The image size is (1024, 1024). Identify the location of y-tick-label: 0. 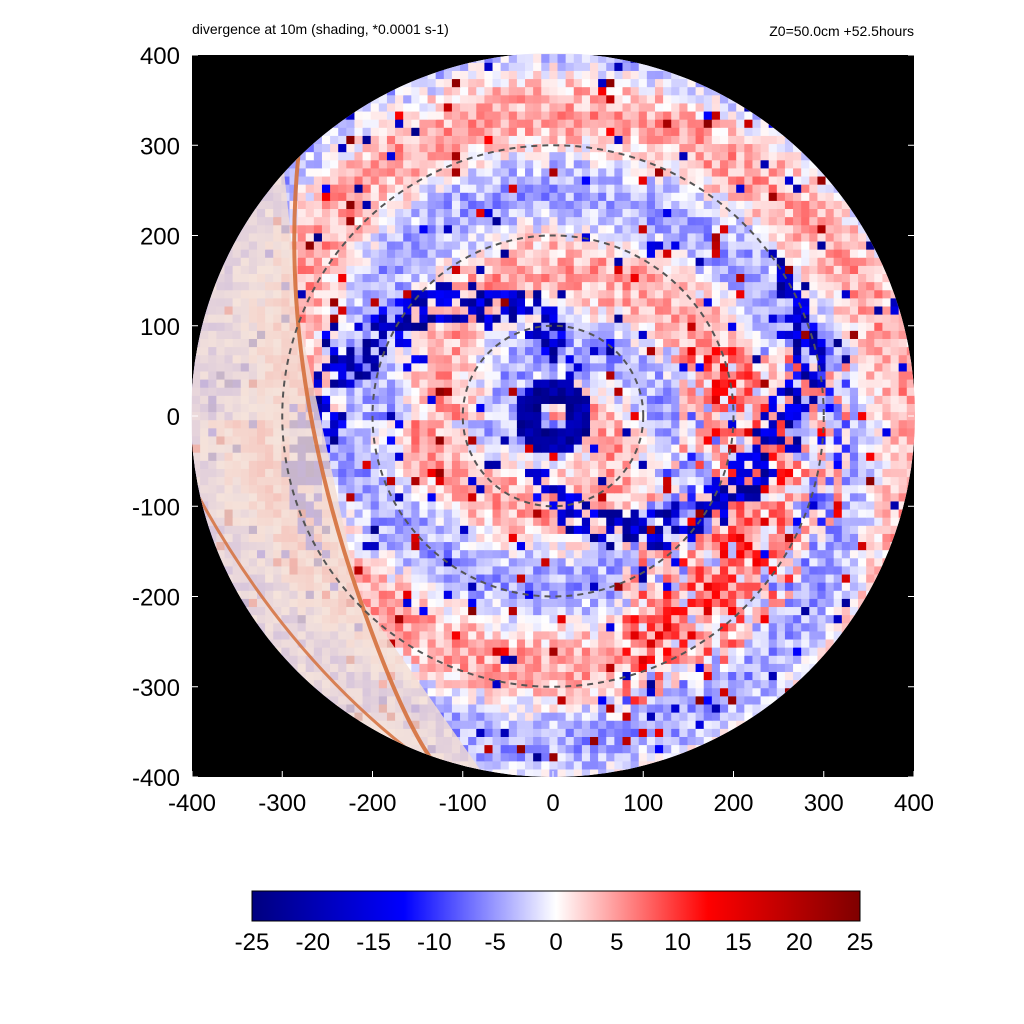
(173, 417).